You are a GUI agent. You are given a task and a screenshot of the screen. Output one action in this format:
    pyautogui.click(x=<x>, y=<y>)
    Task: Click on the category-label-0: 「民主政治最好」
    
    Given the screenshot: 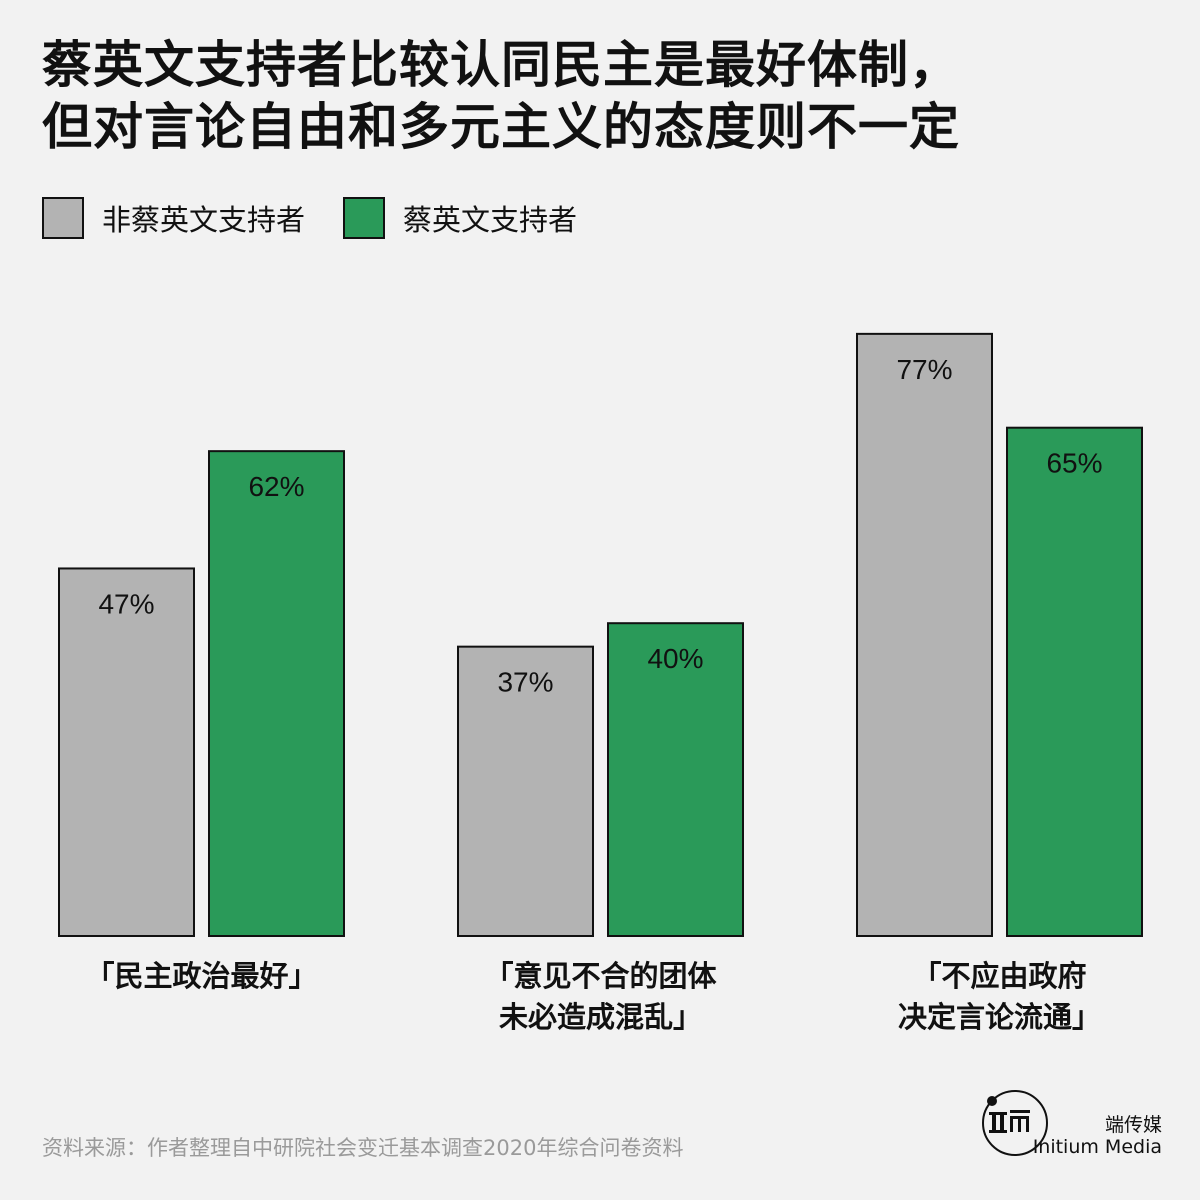 What is the action you would take?
    pyautogui.click(x=202, y=976)
    